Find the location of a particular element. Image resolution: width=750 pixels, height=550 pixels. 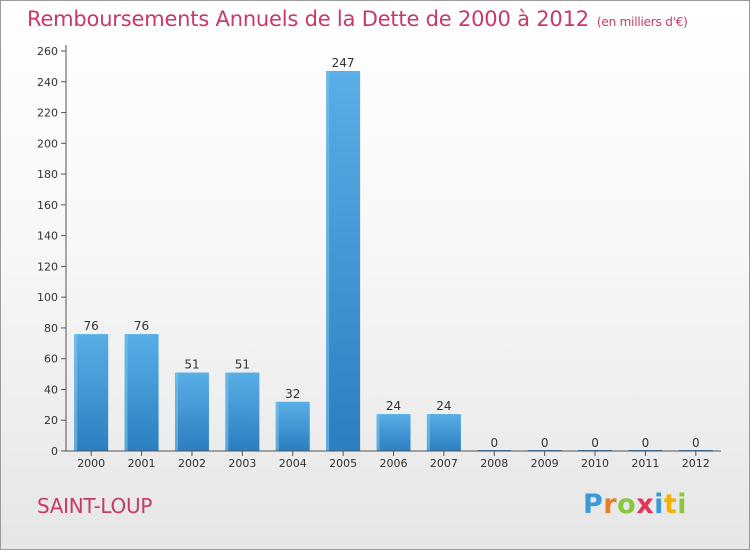

chart-unit: (en milliers d'€) is located at coordinates (642, 22).